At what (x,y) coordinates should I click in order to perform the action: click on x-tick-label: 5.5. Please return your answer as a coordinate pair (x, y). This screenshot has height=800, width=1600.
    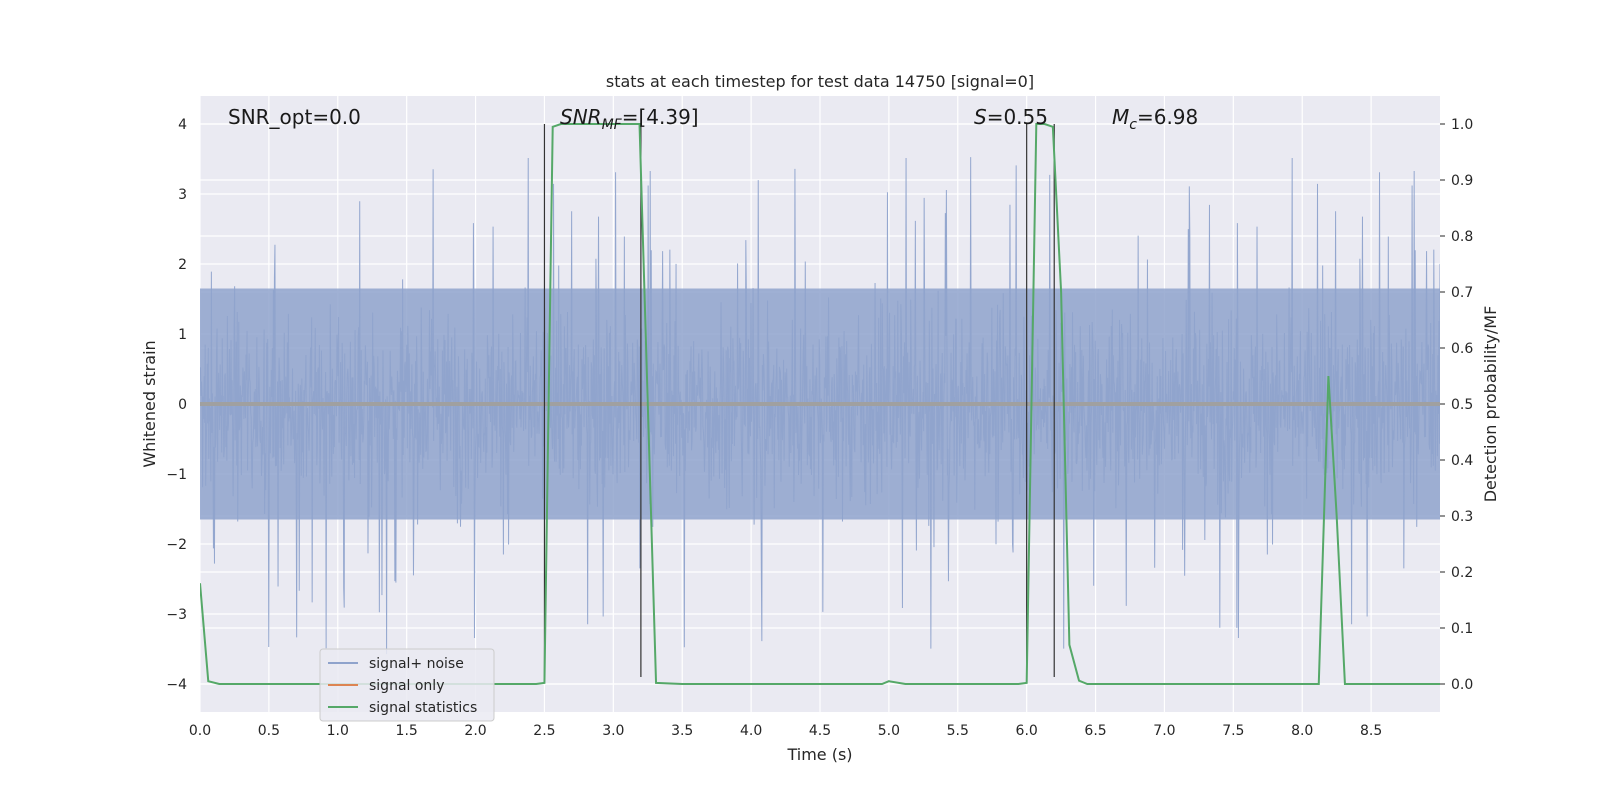
    Looking at the image, I should click on (958, 731).